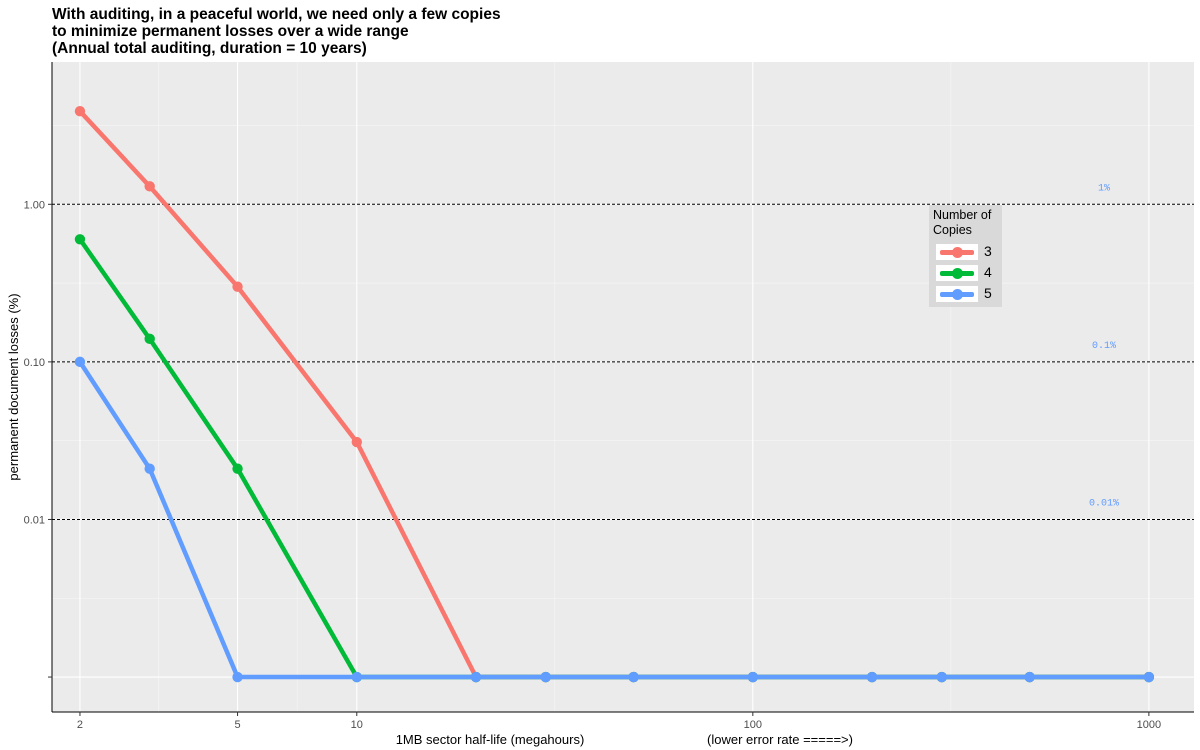  What do you see at coordinates (952, 230) in the screenshot?
I see `legend-title-line-2: Copies` at bounding box center [952, 230].